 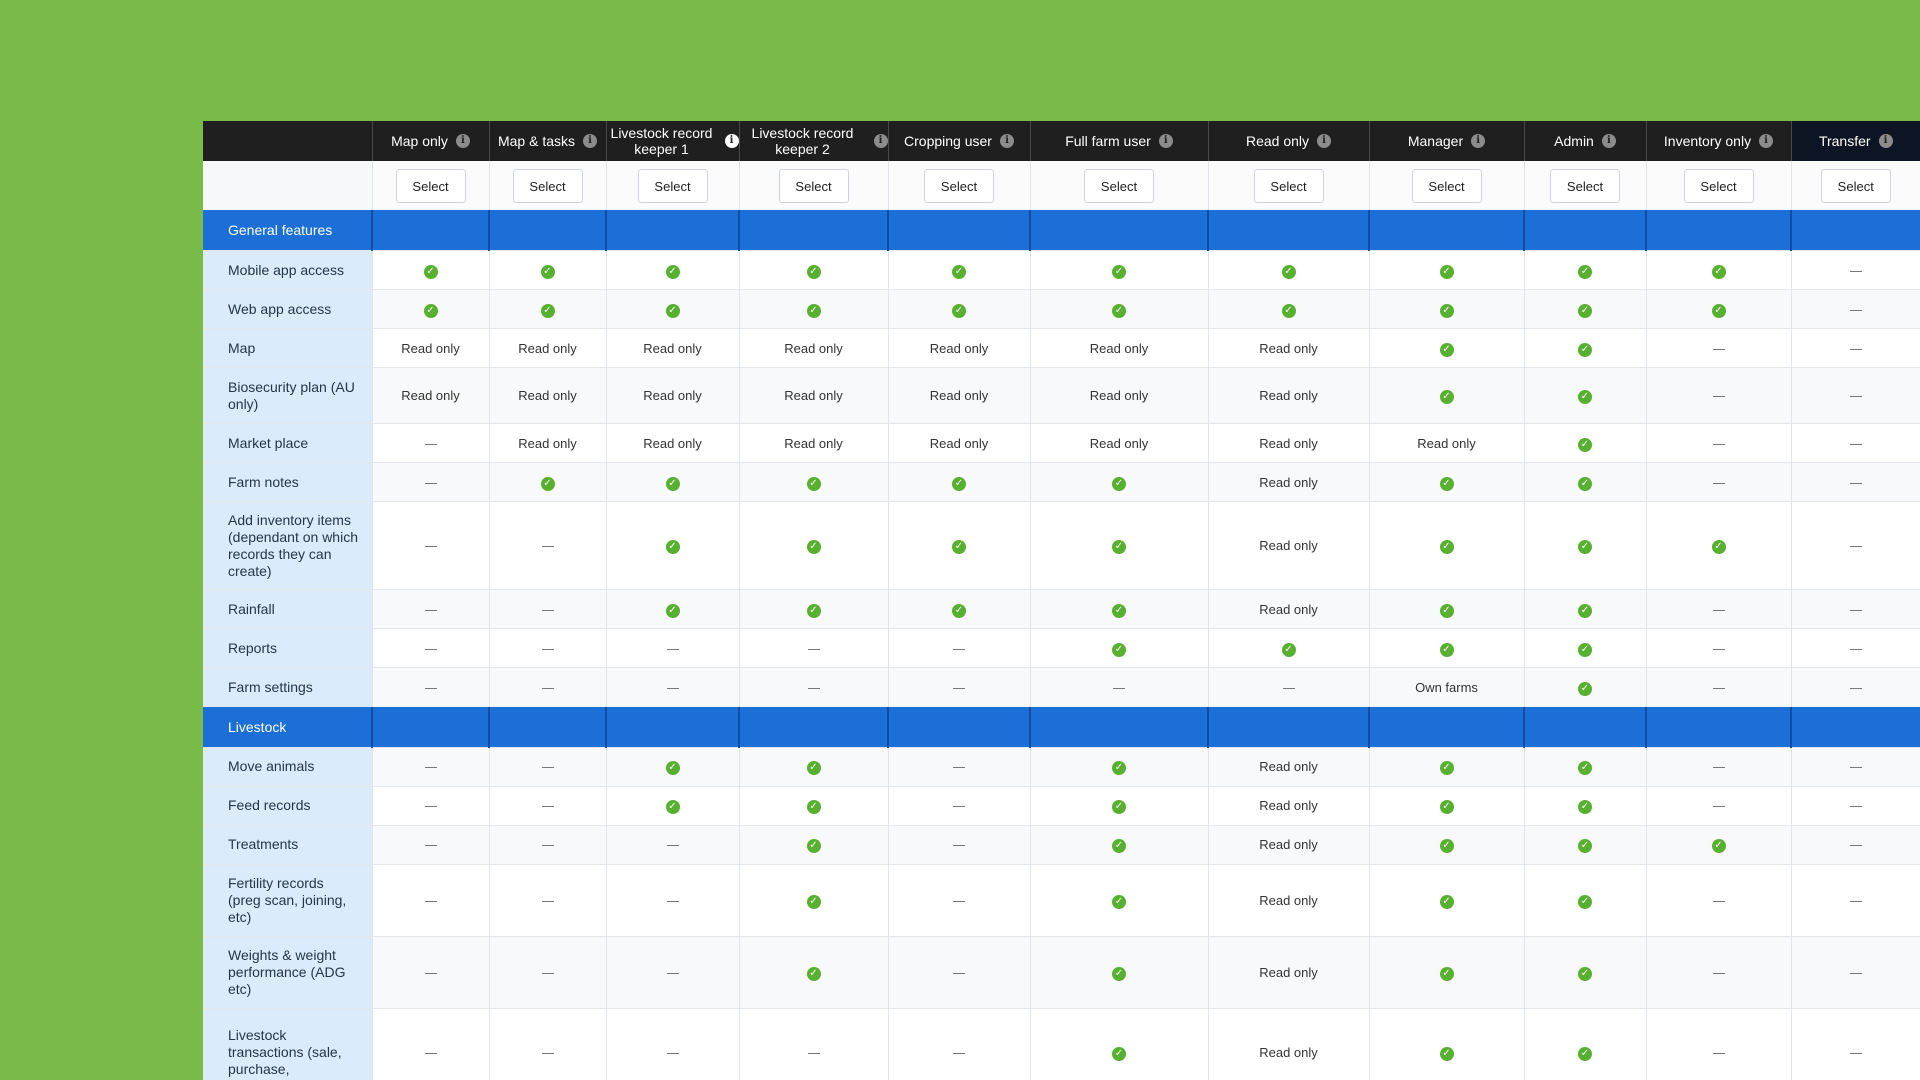 I want to click on role-header-inventory-only: Inventory only i, so click(x=1718, y=141).